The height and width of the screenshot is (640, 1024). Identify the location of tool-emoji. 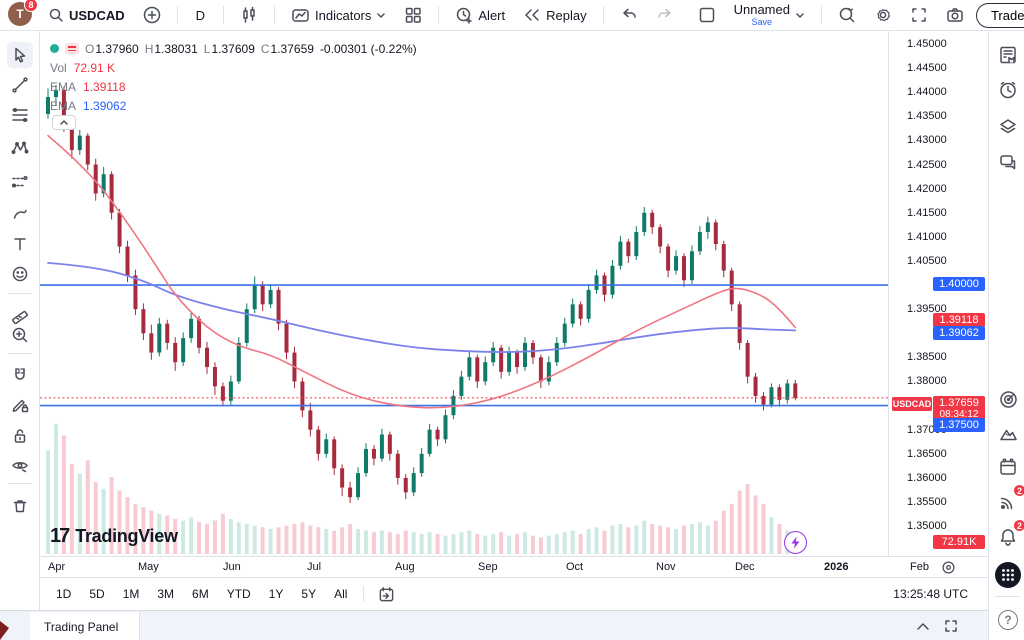
(20, 274).